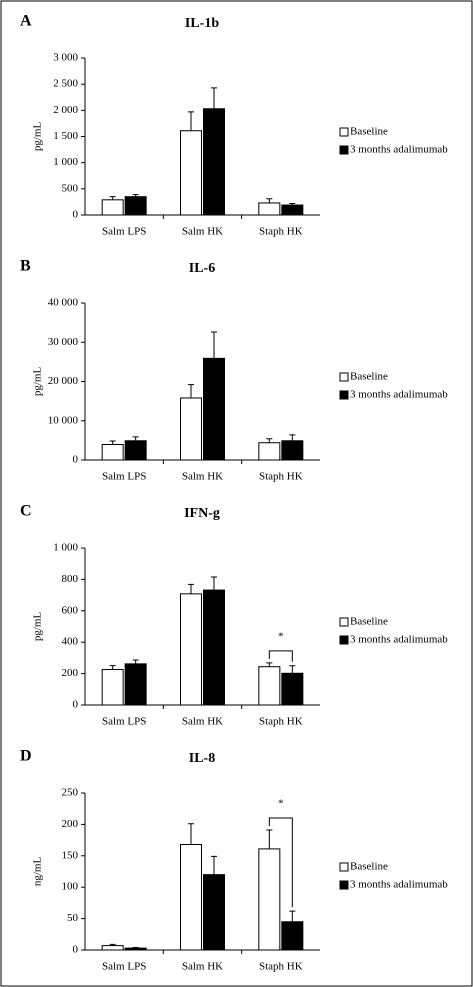 The image size is (473, 987). I want to click on y-tick-label: 2 000, so click(65, 110).